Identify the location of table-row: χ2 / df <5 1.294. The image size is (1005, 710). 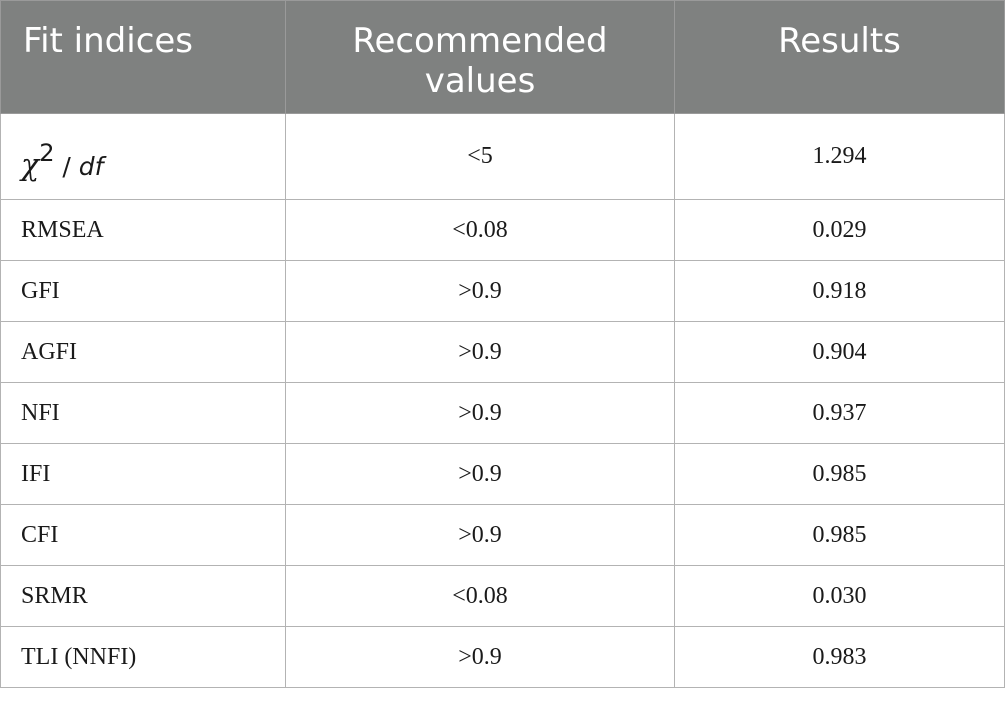
(502, 156).